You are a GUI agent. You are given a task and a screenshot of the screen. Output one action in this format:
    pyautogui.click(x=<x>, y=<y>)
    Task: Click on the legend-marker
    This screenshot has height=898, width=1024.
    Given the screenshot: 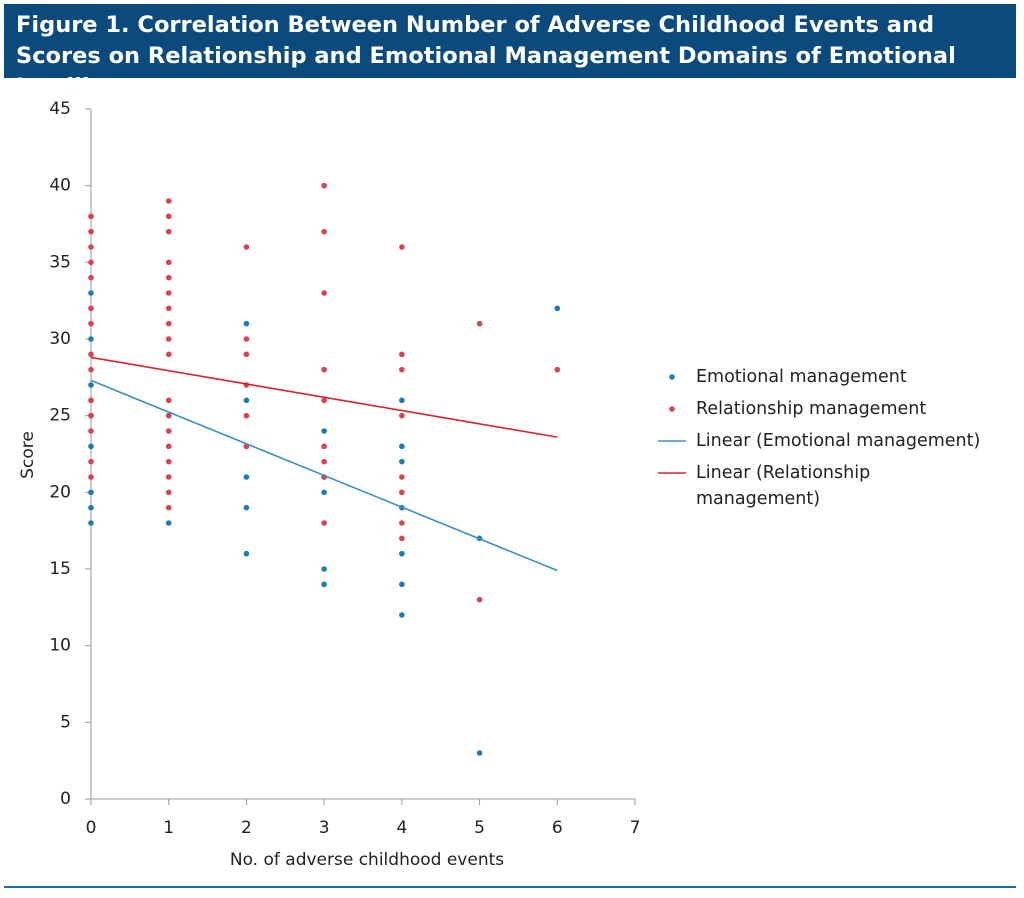 What is the action you would take?
    pyautogui.click(x=672, y=409)
    